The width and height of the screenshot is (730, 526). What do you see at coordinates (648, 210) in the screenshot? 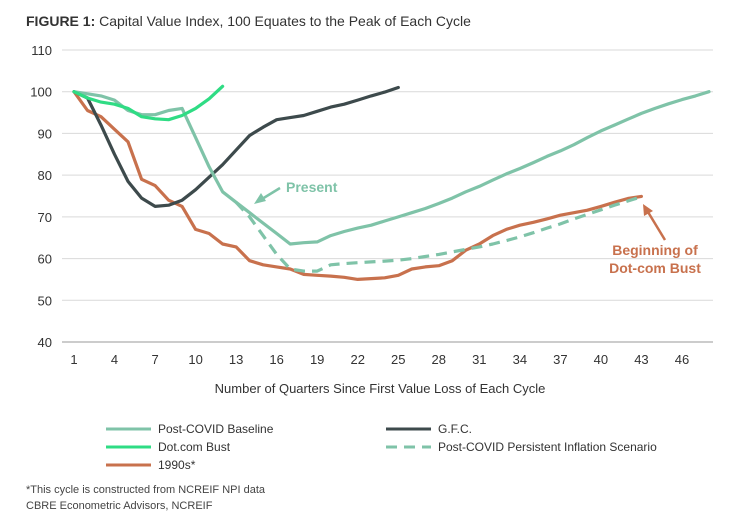
I see `dotcom-arrow-head` at bounding box center [648, 210].